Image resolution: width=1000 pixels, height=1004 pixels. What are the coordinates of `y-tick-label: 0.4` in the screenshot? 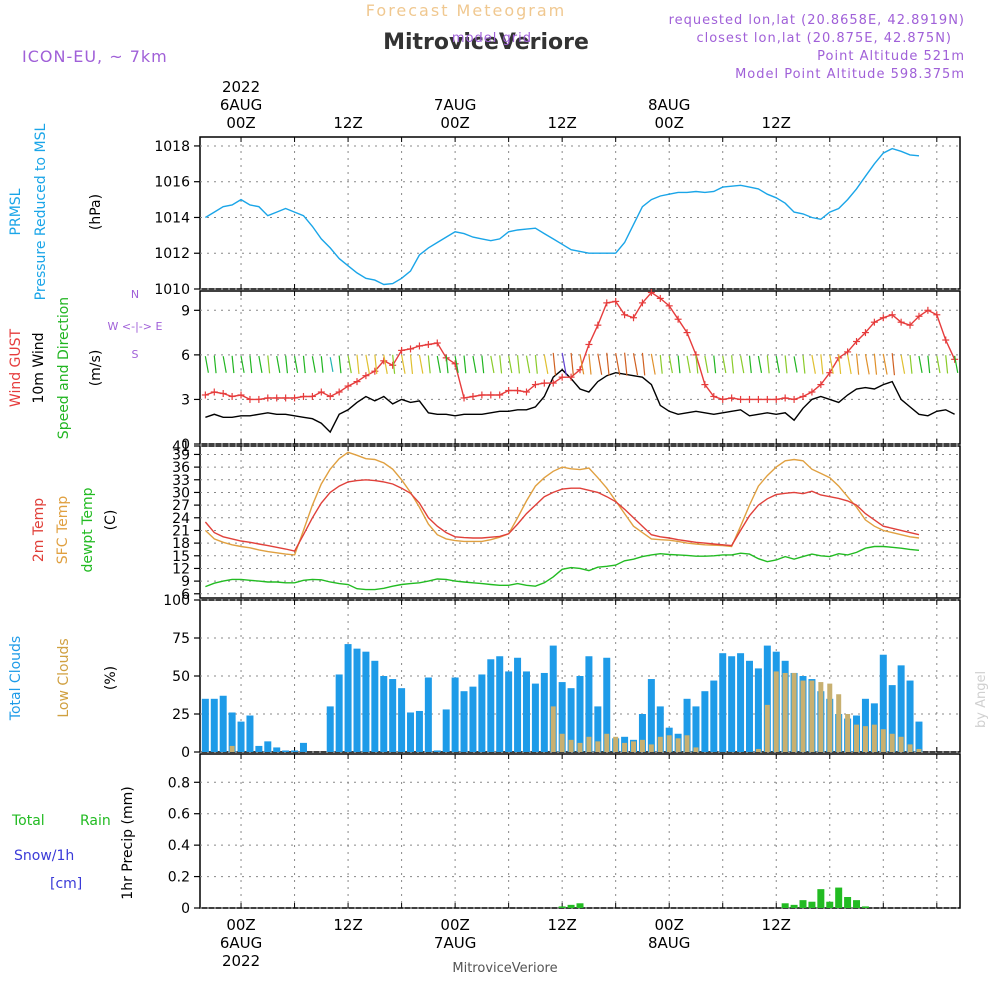 It's located at (179, 846).